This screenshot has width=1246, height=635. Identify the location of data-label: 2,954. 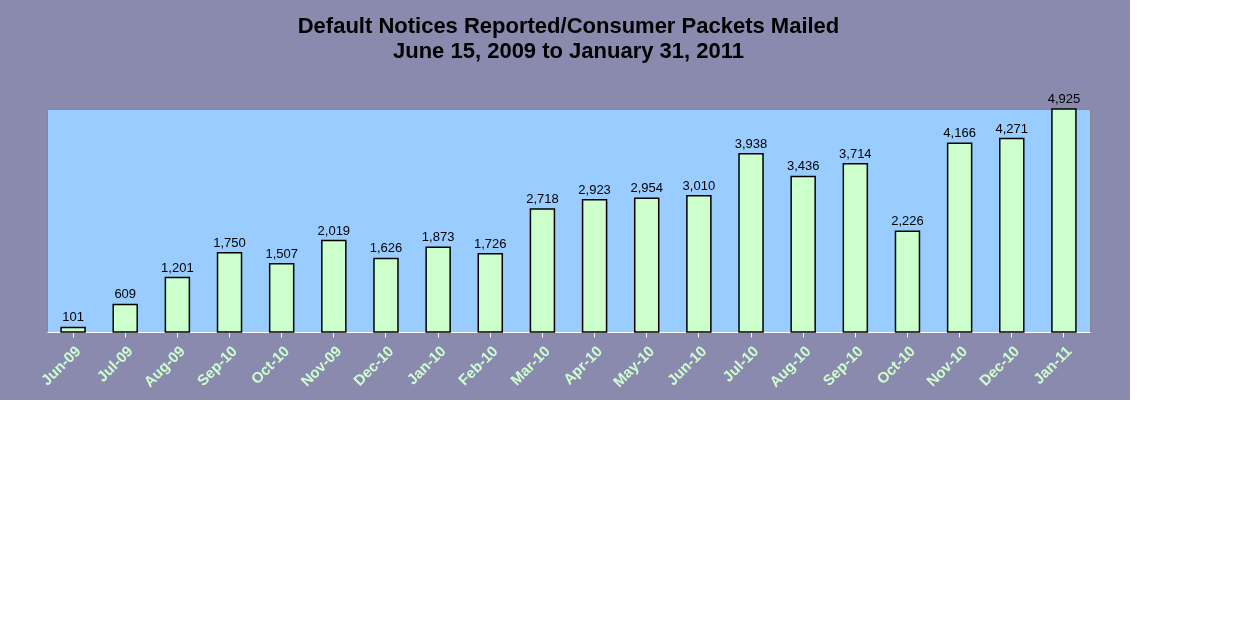
(646, 188).